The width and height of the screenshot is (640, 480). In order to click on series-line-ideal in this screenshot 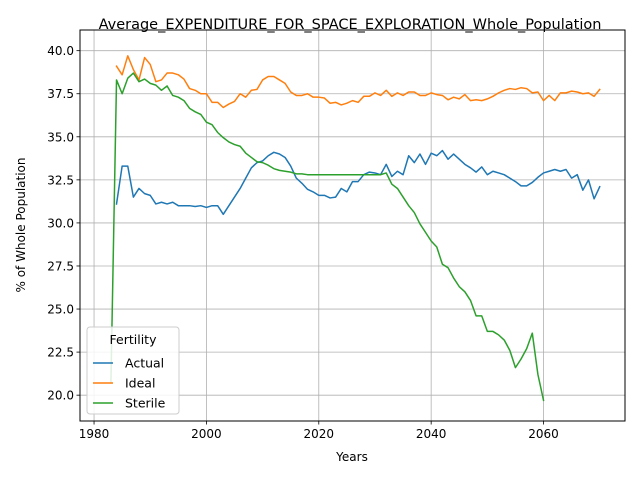, I will do `click(358, 82)`.